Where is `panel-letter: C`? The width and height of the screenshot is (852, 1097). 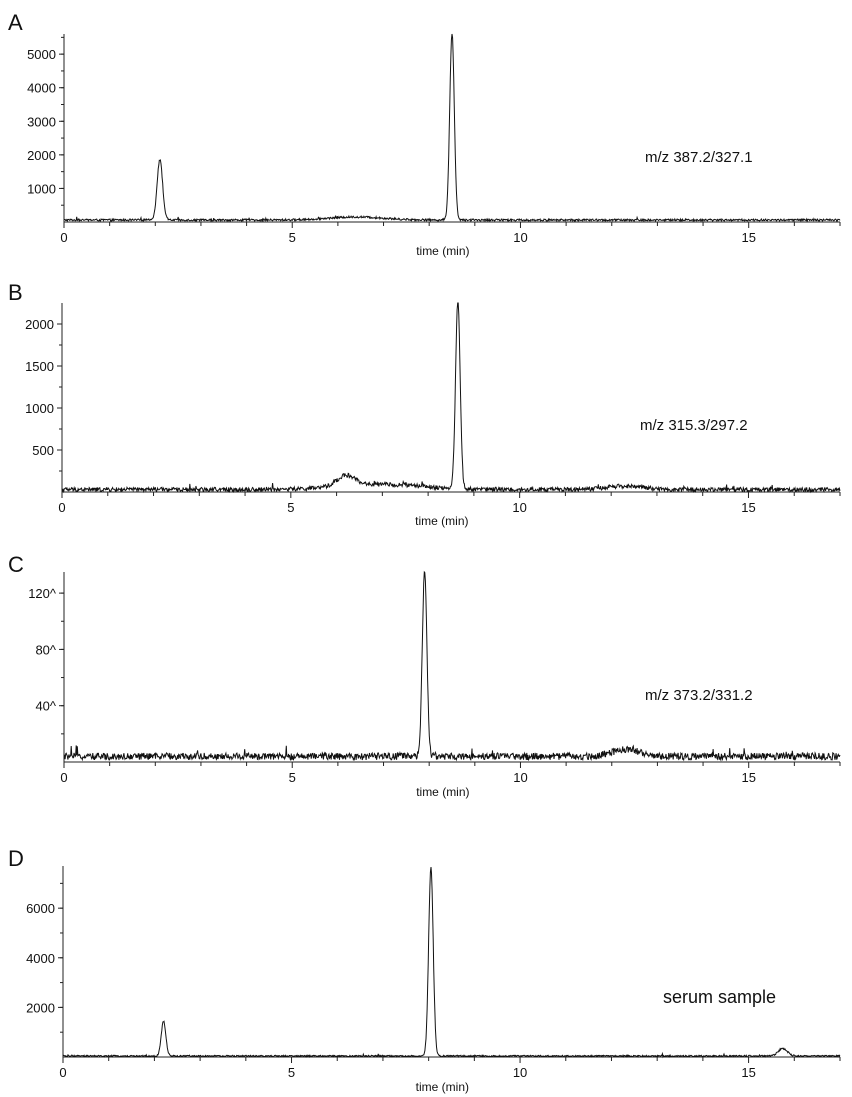
panel-letter: C is located at coordinates (16, 564).